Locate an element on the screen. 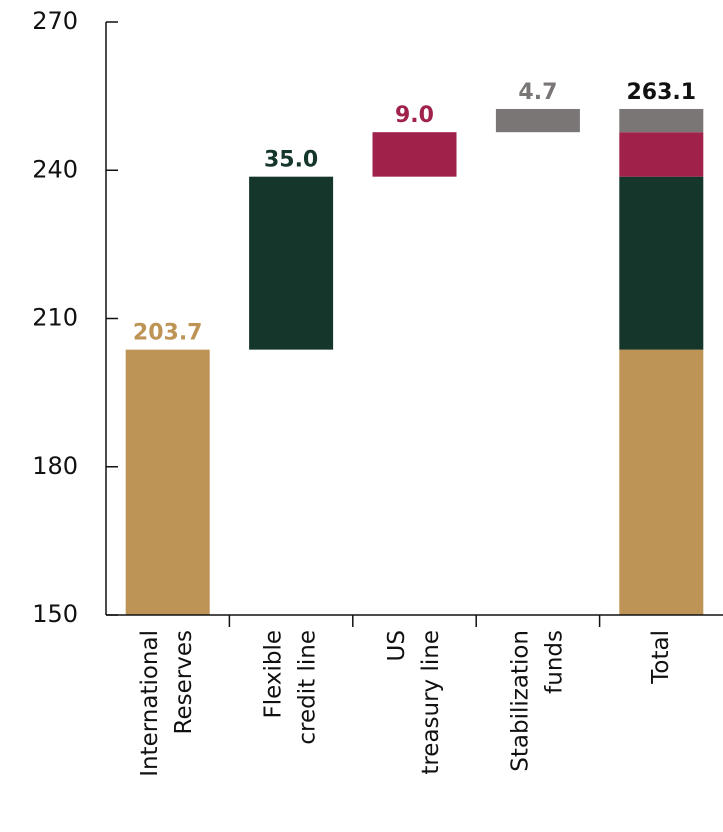 This screenshot has height=832, width=723. y-tick-label: 240 is located at coordinates (55, 169).